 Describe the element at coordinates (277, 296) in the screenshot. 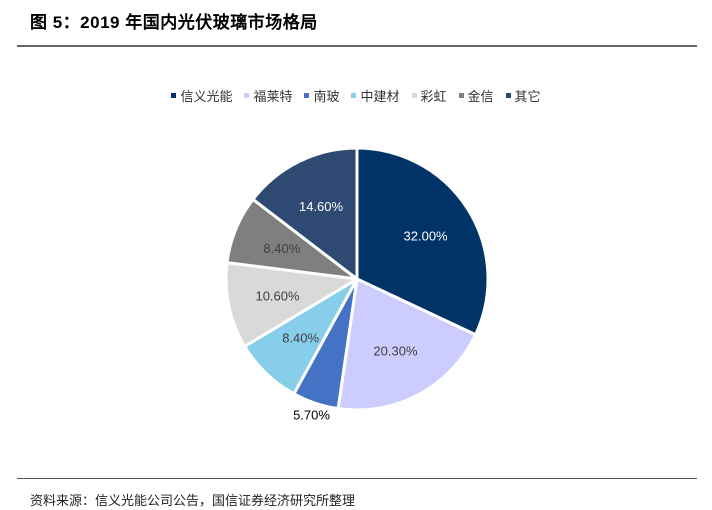

I see `slice-label: 10.60%` at that location.